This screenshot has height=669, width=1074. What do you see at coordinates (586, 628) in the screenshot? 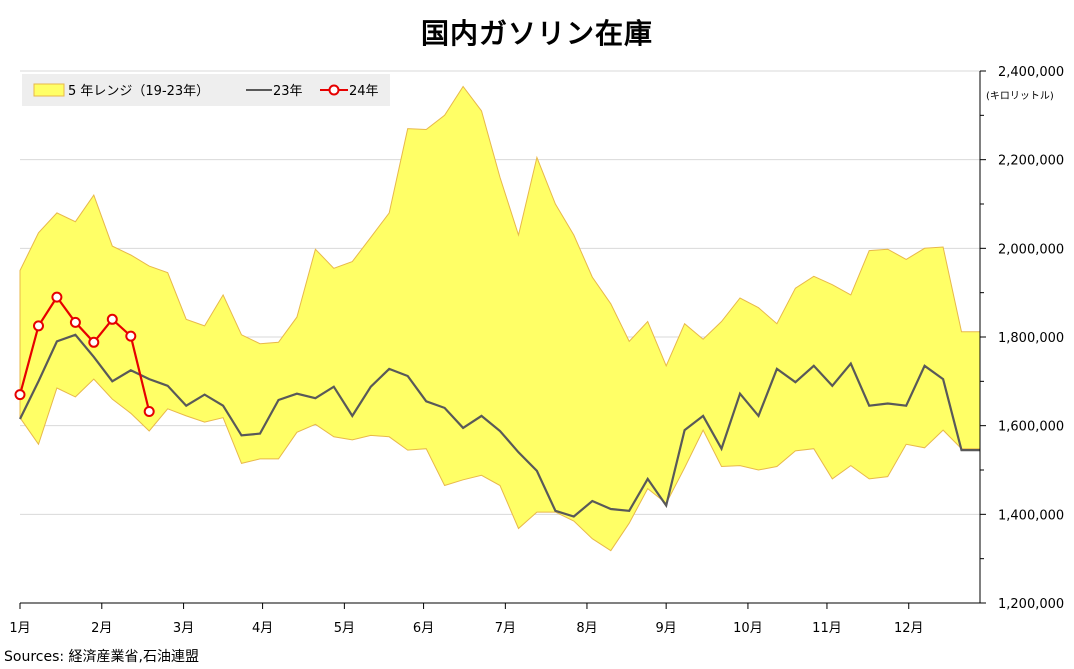
I see `x-tick-label: 8月` at bounding box center [586, 628].